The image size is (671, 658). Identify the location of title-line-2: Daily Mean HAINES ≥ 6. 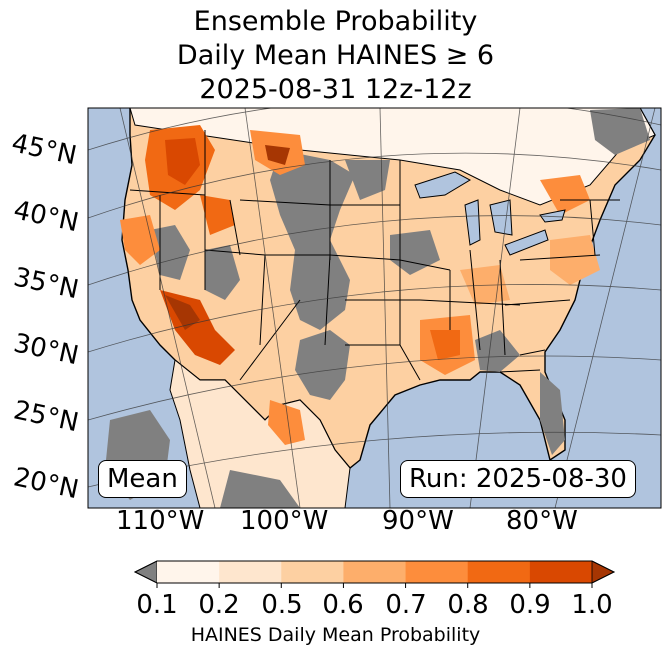
(335, 55).